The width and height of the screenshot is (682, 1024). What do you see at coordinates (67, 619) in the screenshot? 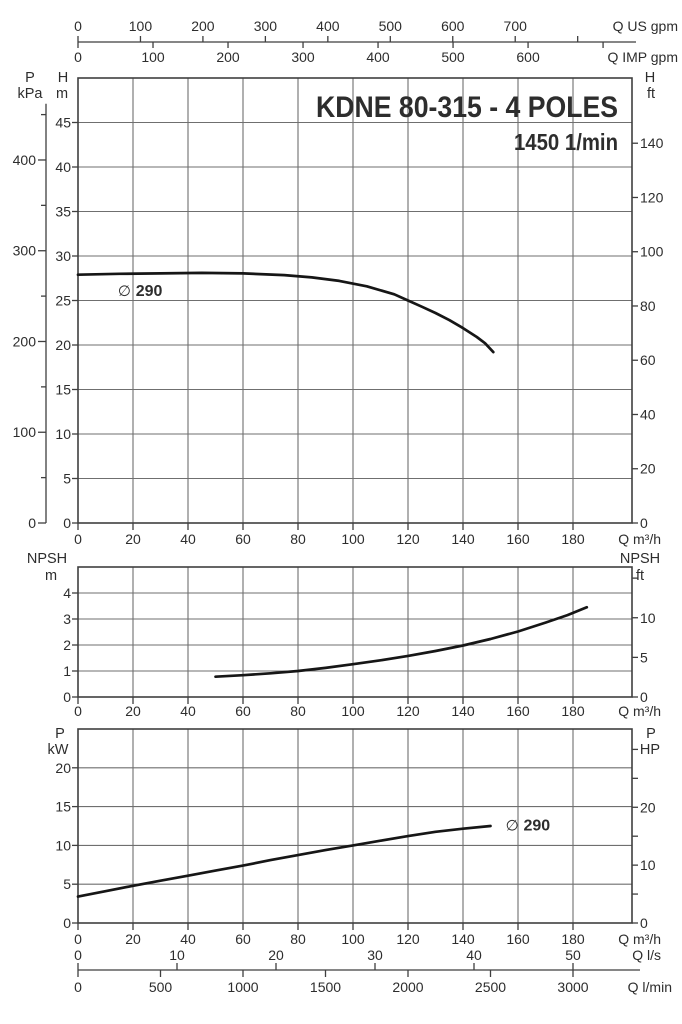
I see `y-tick-label: 3` at bounding box center [67, 619].